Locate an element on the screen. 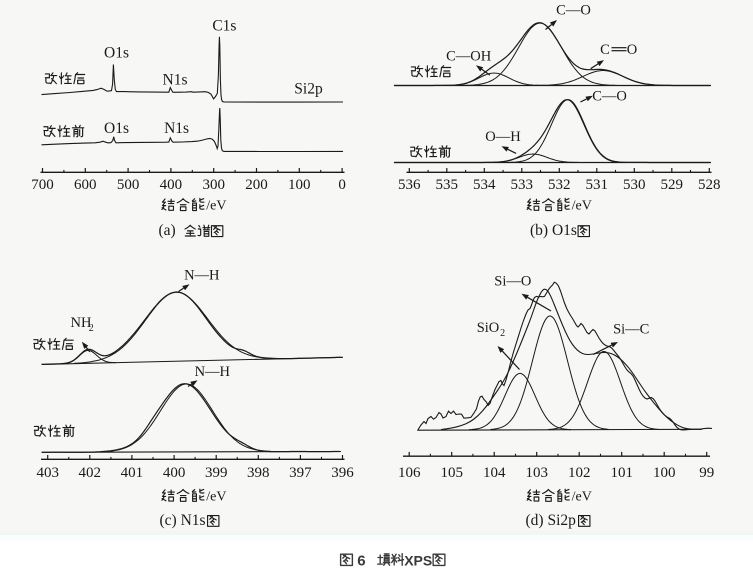  svg-text: 528 is located at coordinates (709, 185).